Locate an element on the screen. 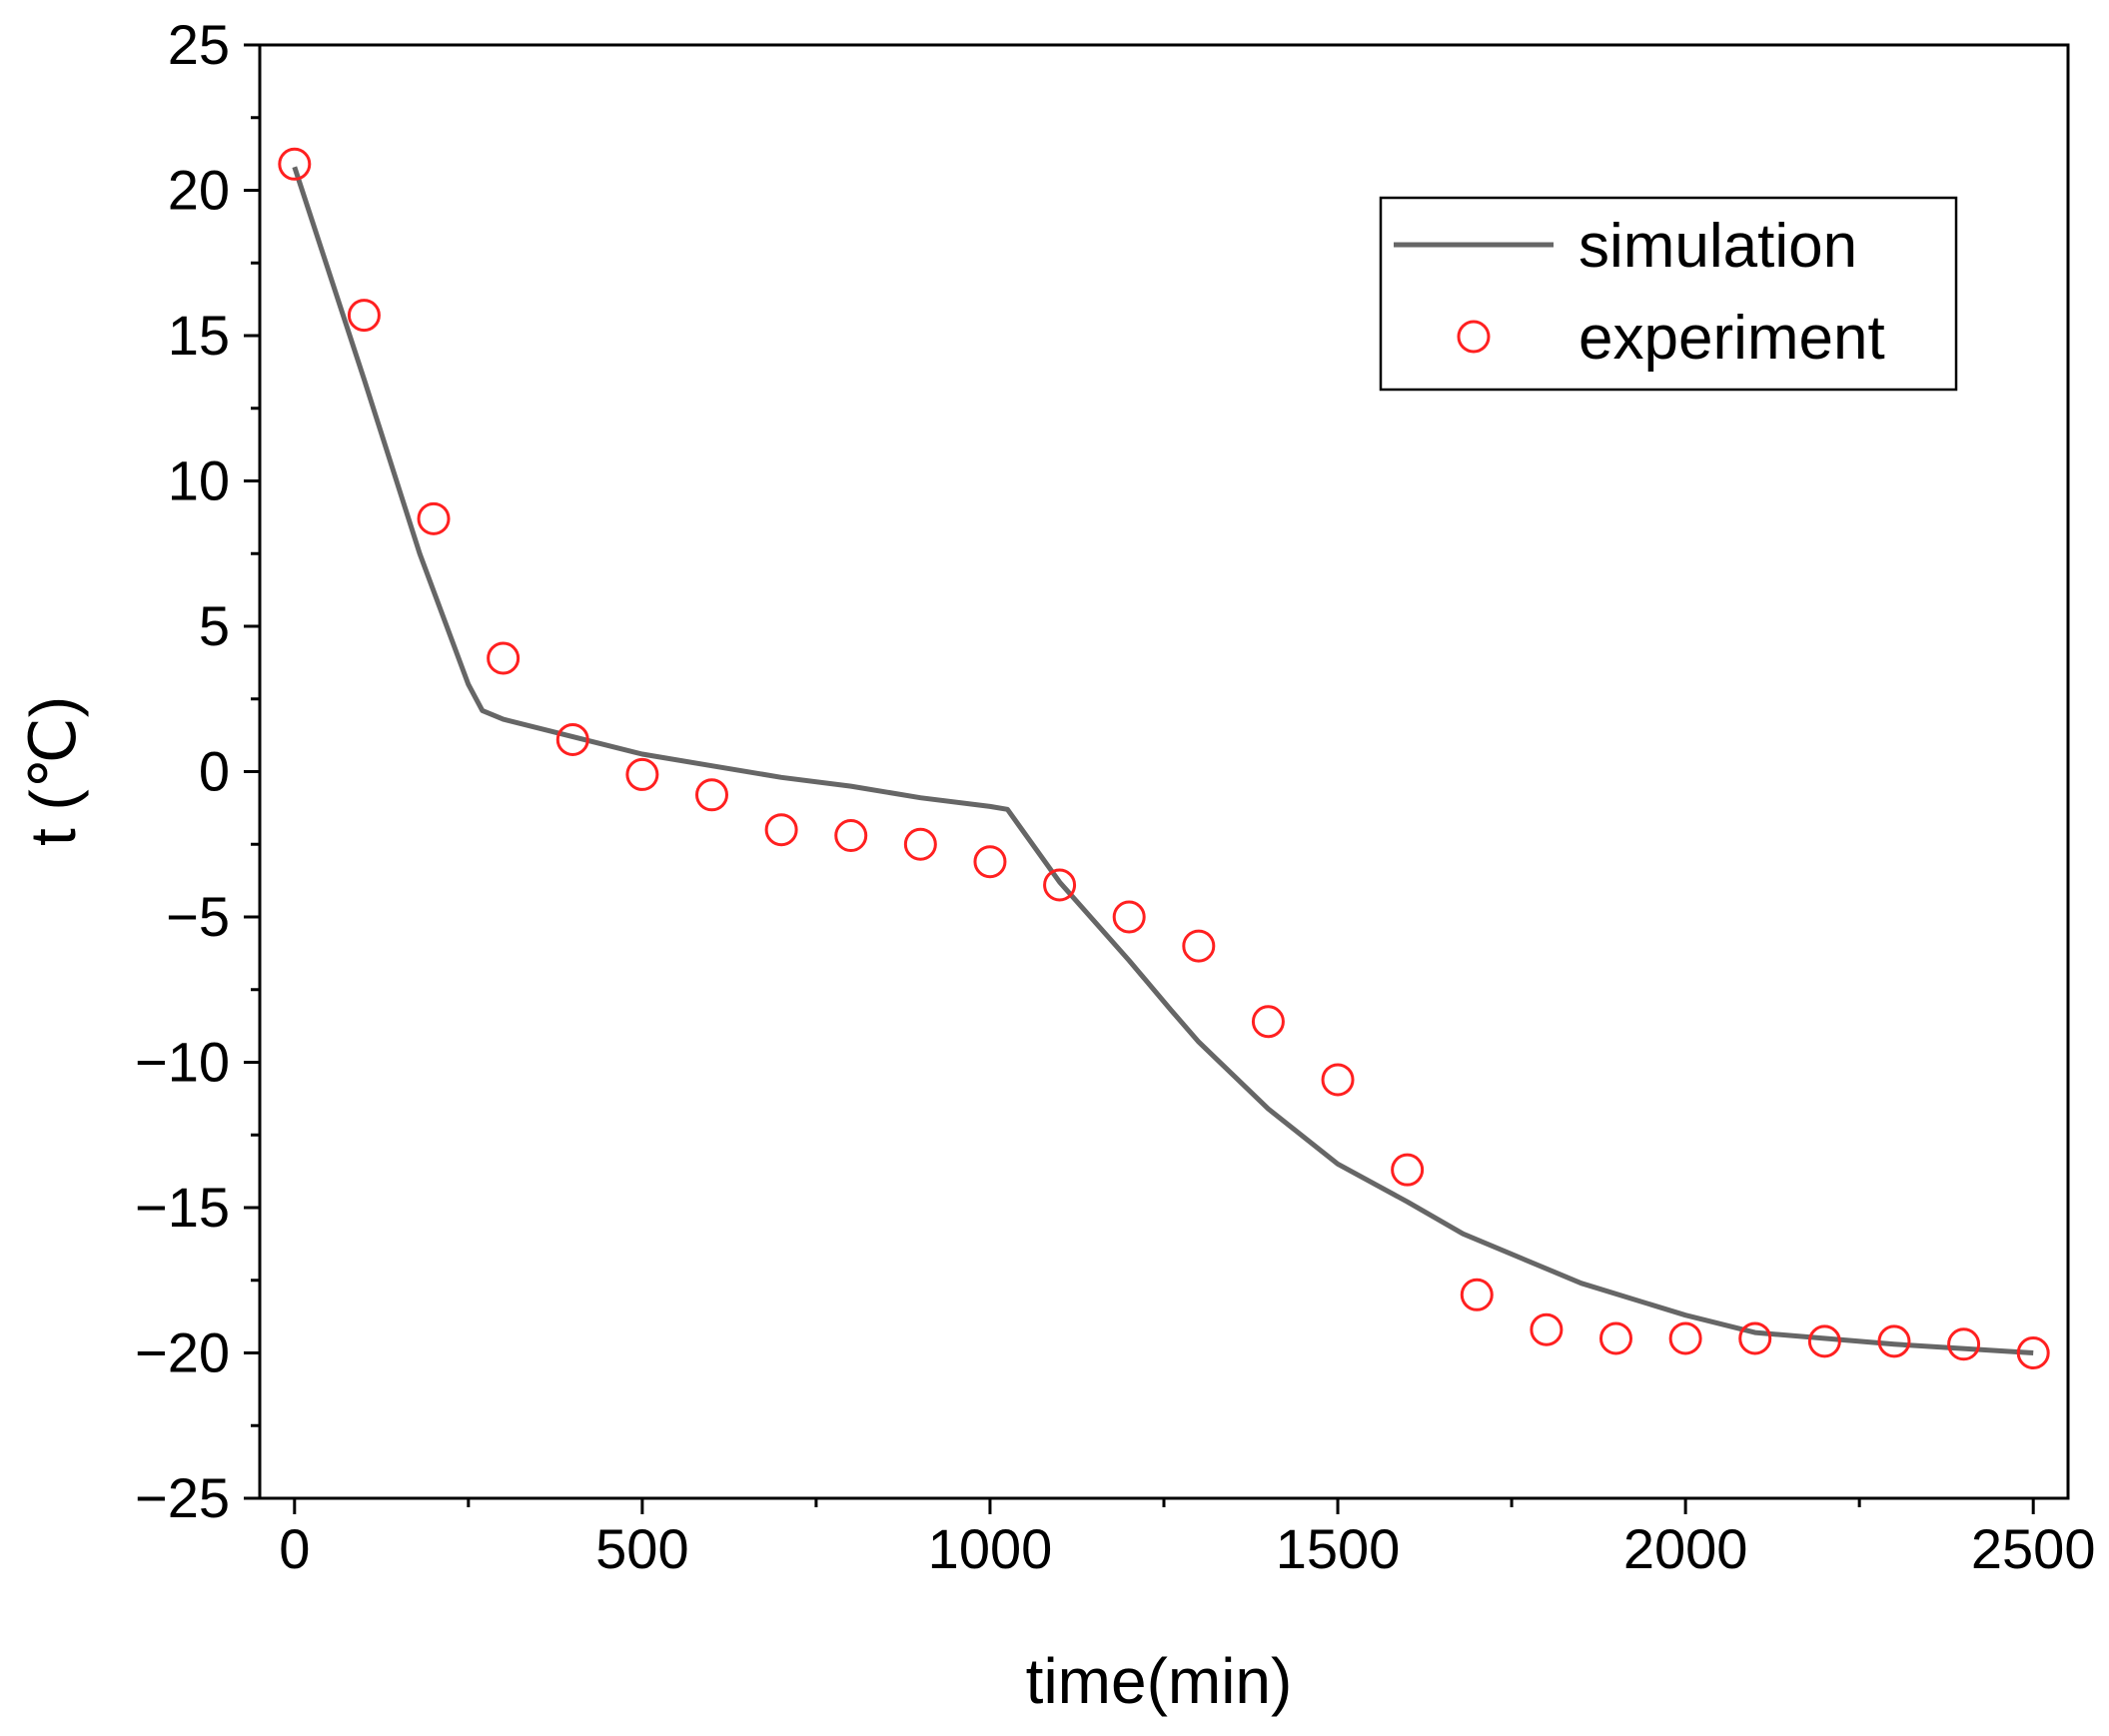 Image resolution: width=2109 pixels, height=1736 pixels. y-tick-label: 20 is located at coordinates (199, 190).